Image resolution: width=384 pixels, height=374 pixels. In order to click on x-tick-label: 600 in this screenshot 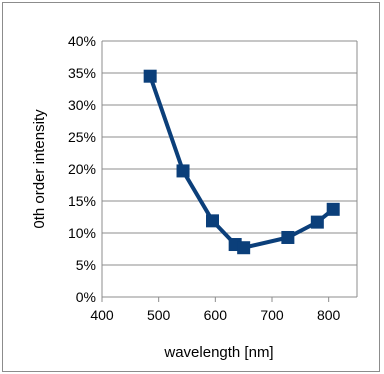, I will do `click(216, 315)`.